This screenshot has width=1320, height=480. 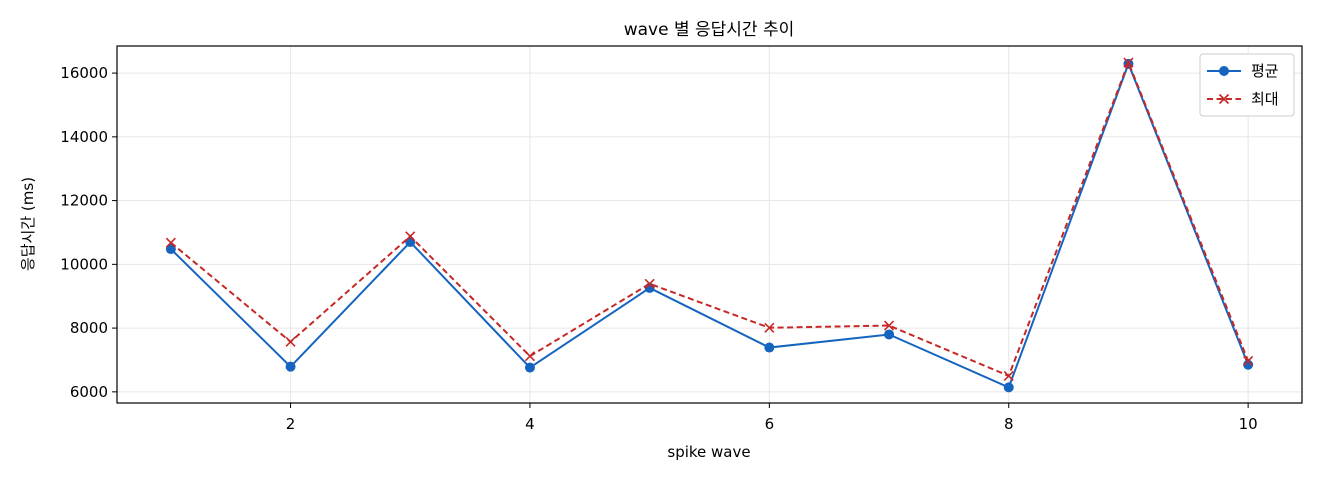 I want to click on legend-label: 평균, so click(x=1265, y=71).